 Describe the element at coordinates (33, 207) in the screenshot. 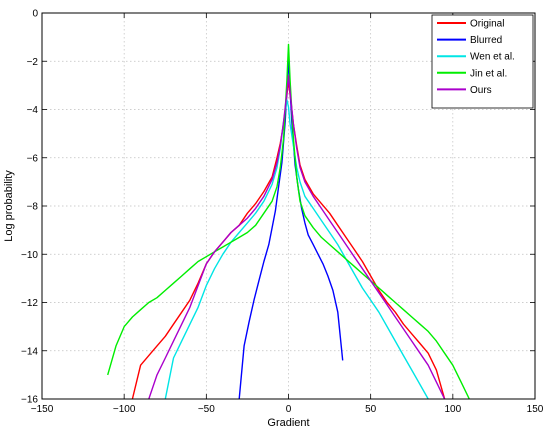

I see `y-tick-label: −8` at that location.